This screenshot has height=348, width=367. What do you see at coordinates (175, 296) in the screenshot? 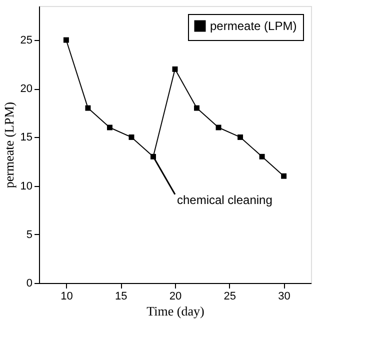
I see `x-tick-label: 20` at bounding box center [175, 296].